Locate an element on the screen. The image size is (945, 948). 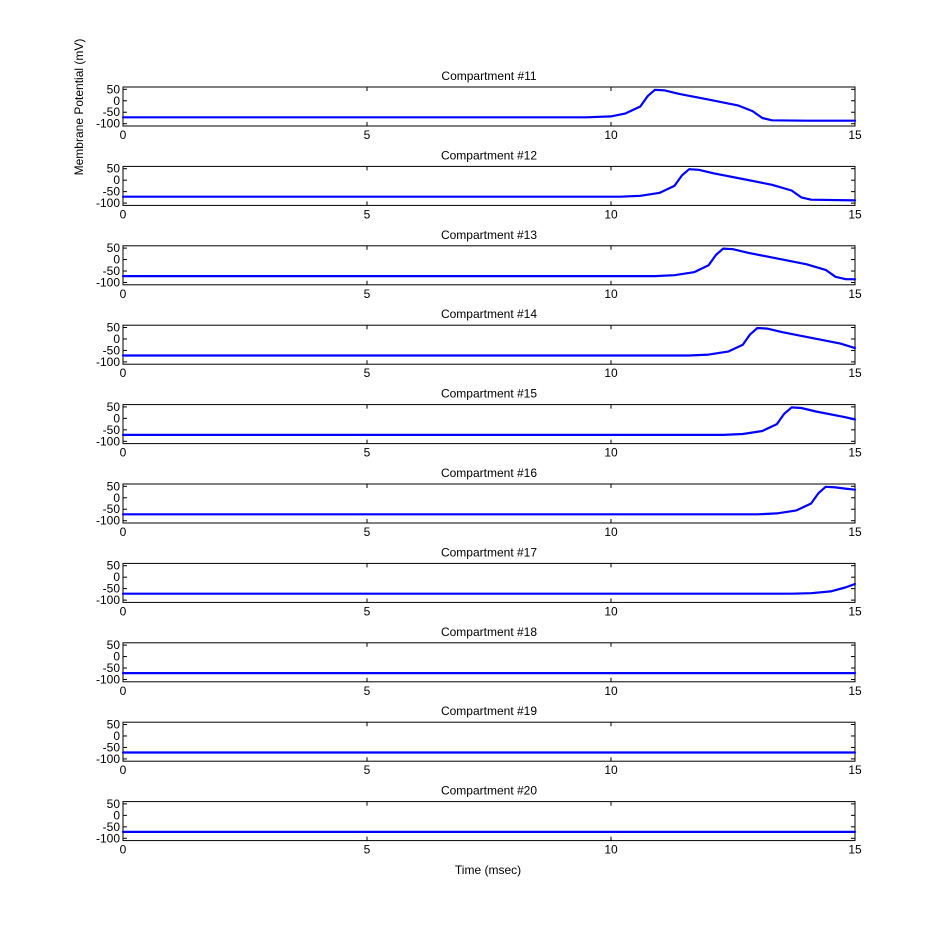
subplot-title: Compartment #12 is located at coordinates (489, 155).